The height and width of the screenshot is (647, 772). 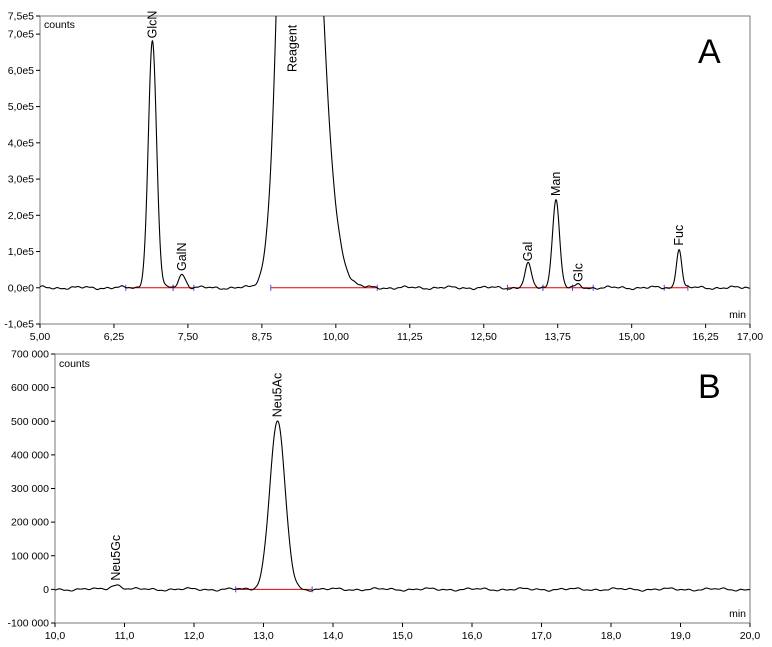 I want to click on y-tick-label: 7,5e5, so click(x=21, y=17).